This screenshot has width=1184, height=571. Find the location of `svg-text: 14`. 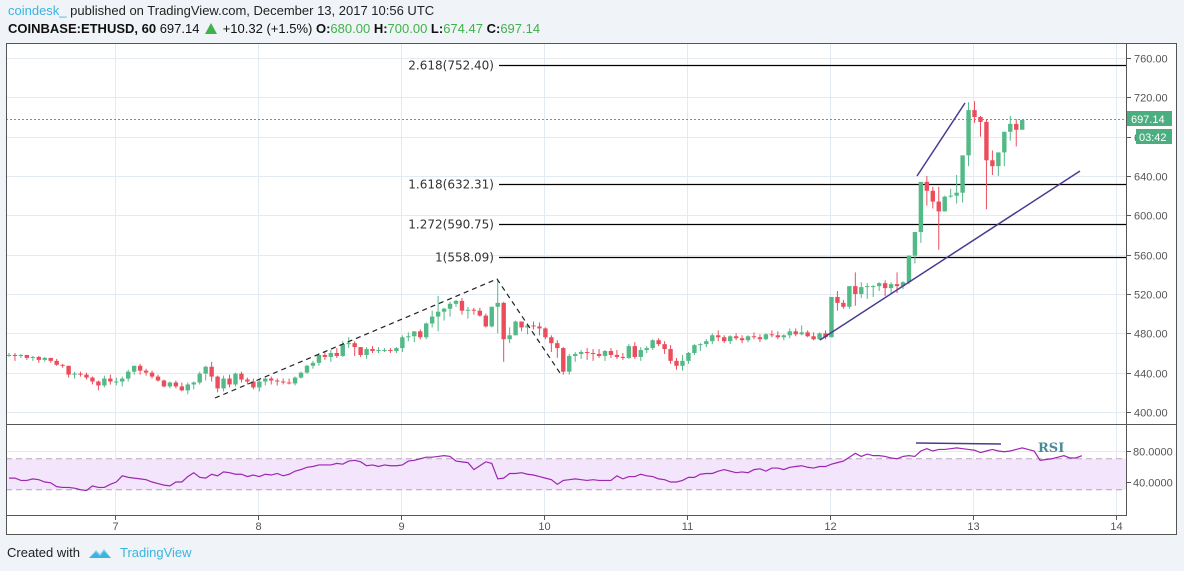

svg-text: 14 is located at coordinates (1116, 527).